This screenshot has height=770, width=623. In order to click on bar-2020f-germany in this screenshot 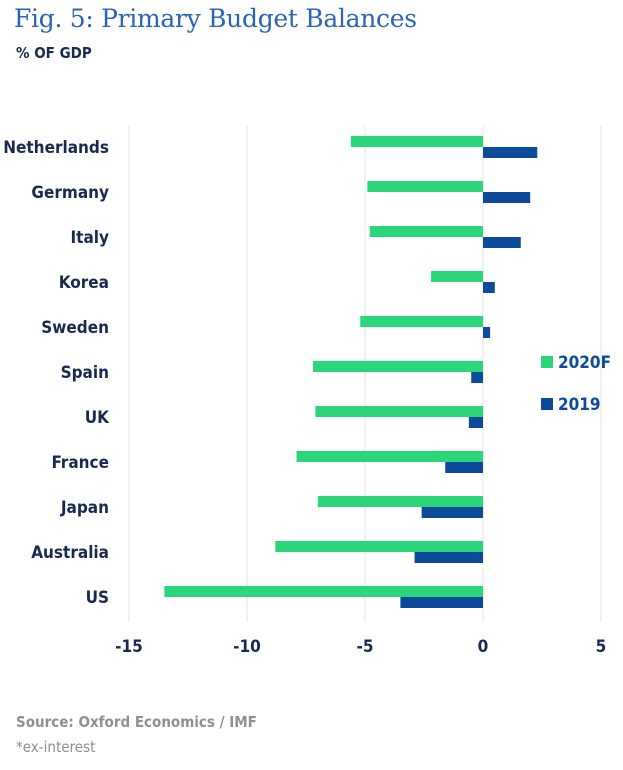, I will do `click(425, 186)`.